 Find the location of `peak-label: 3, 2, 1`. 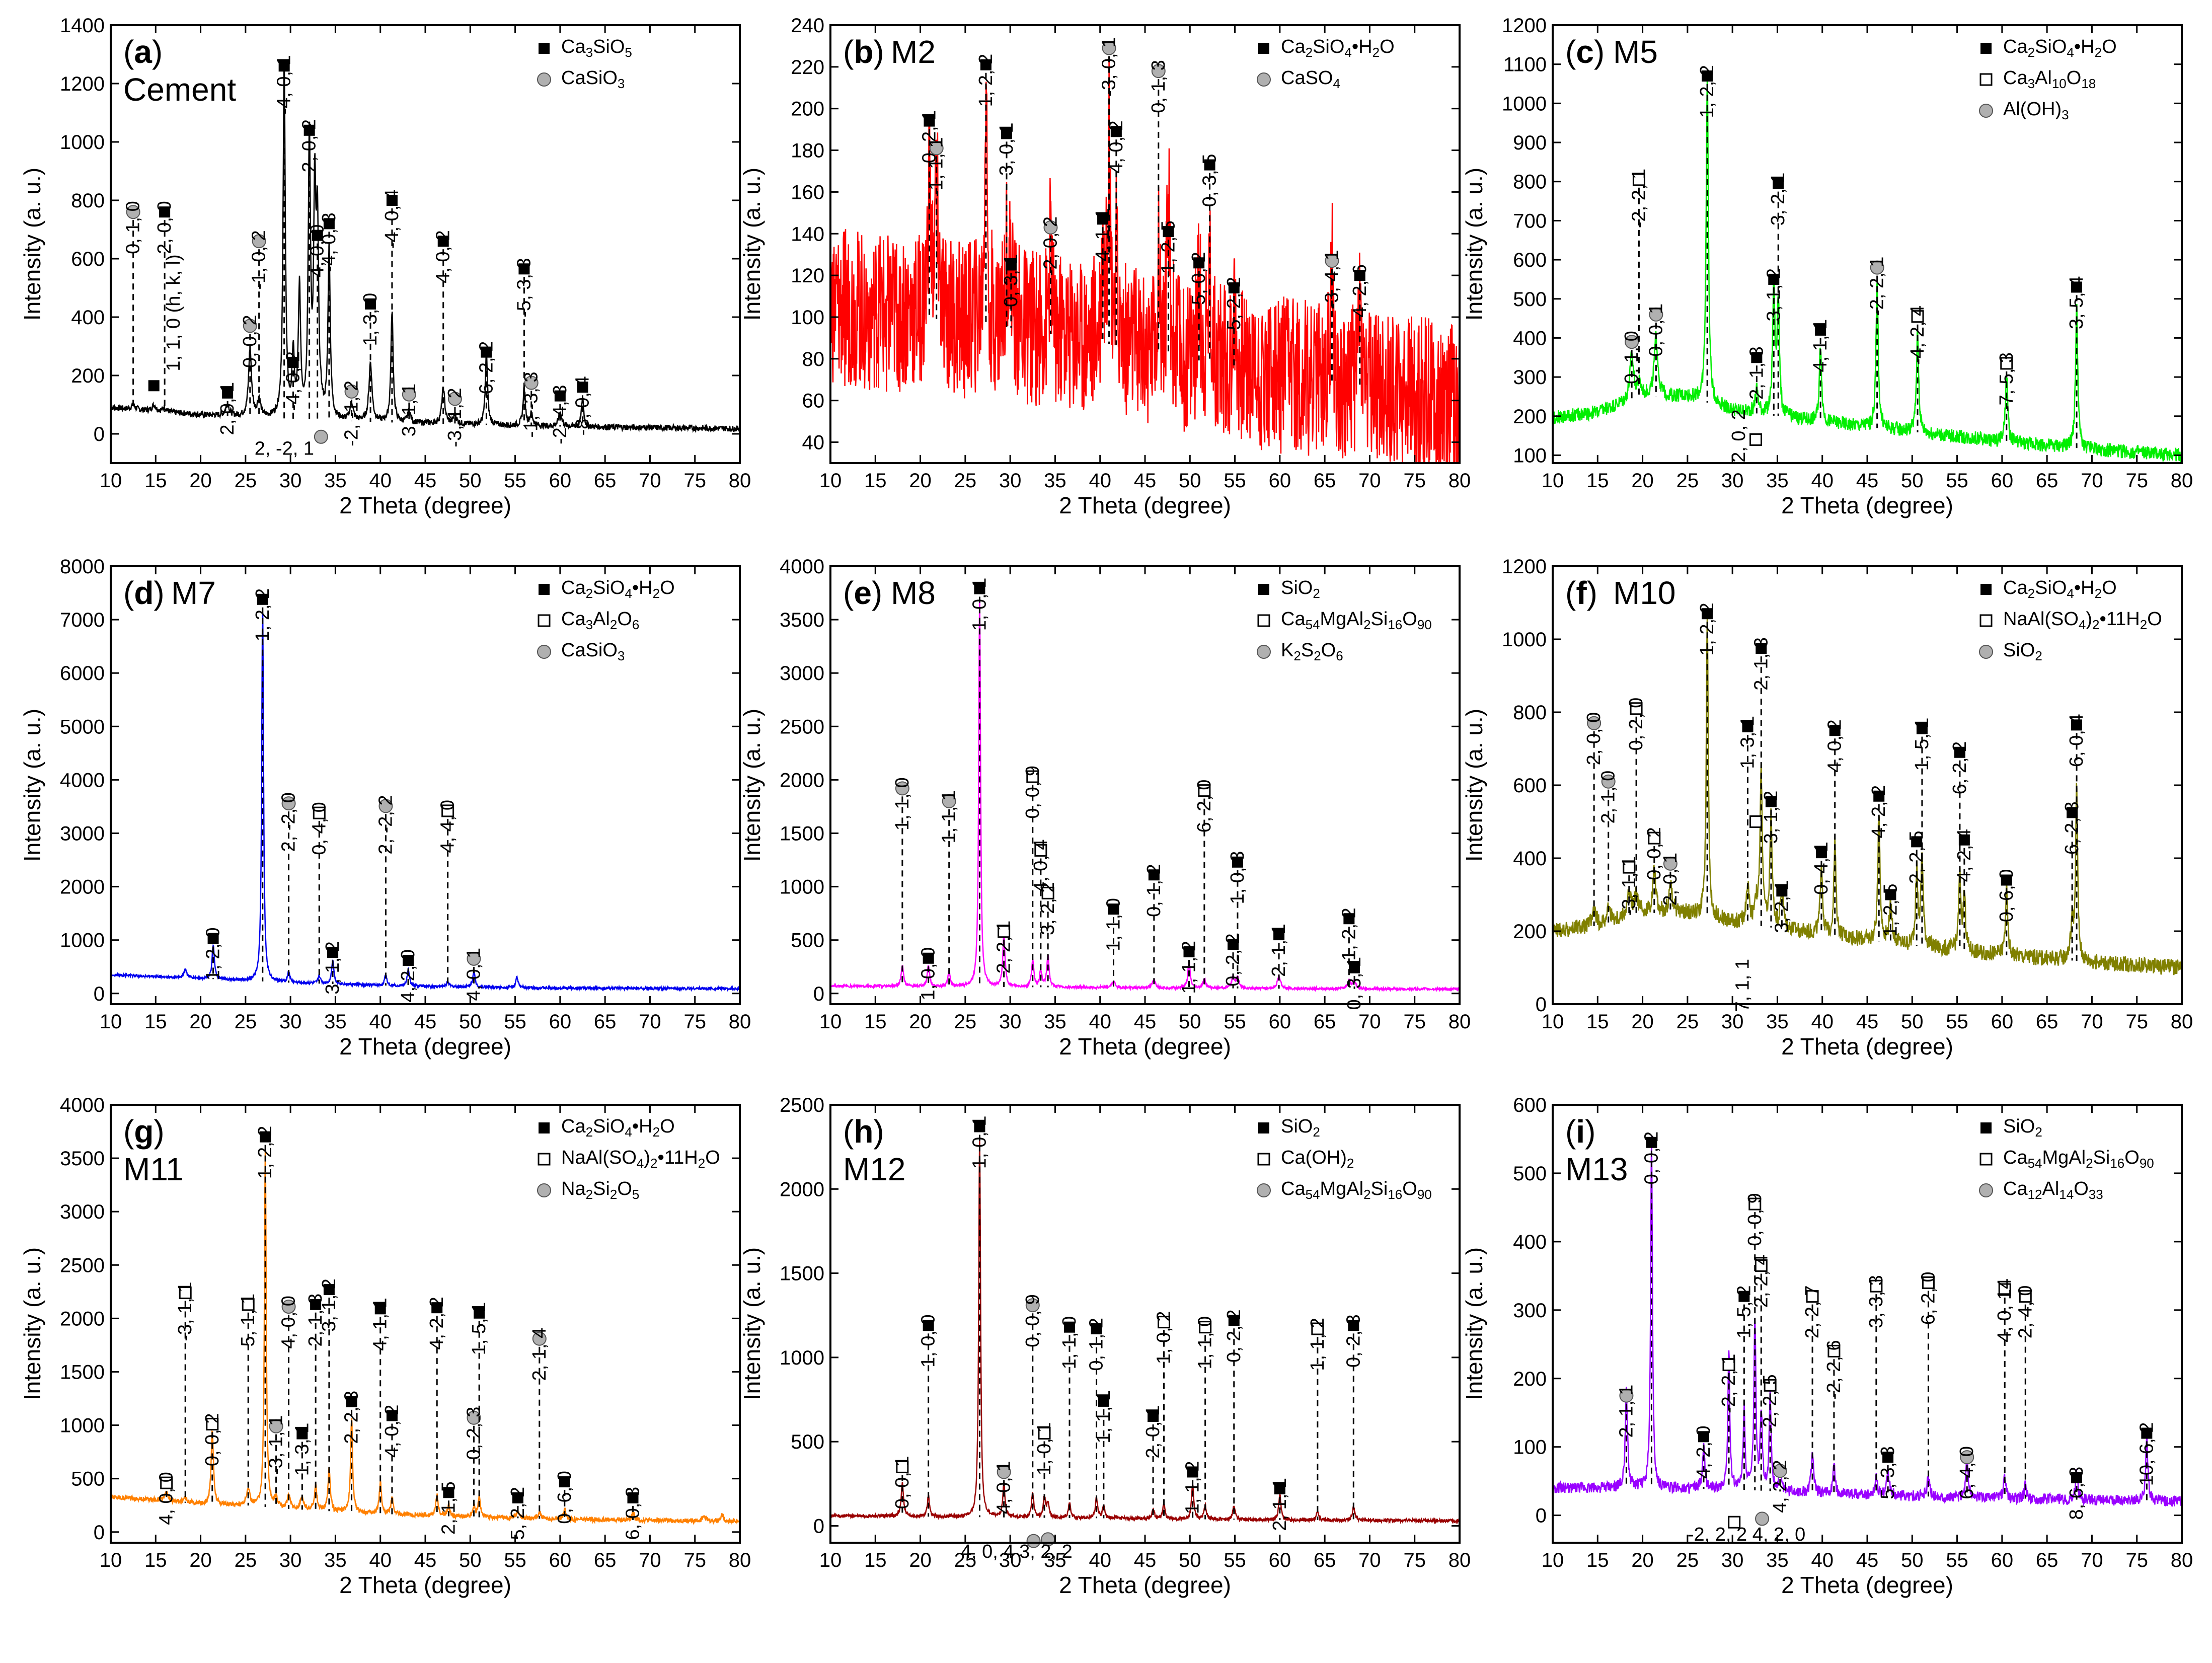

peak-label: 3, 2, 1 is located at coordinates (1778, 200).